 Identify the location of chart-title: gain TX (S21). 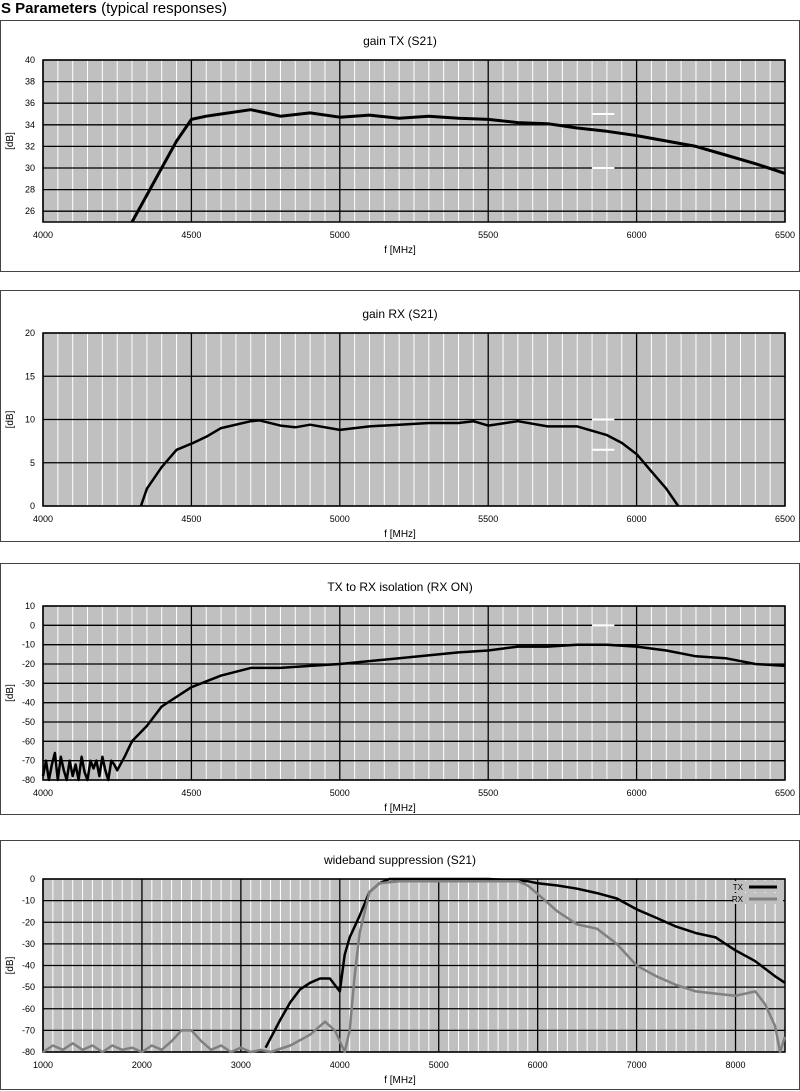
(400, 41).